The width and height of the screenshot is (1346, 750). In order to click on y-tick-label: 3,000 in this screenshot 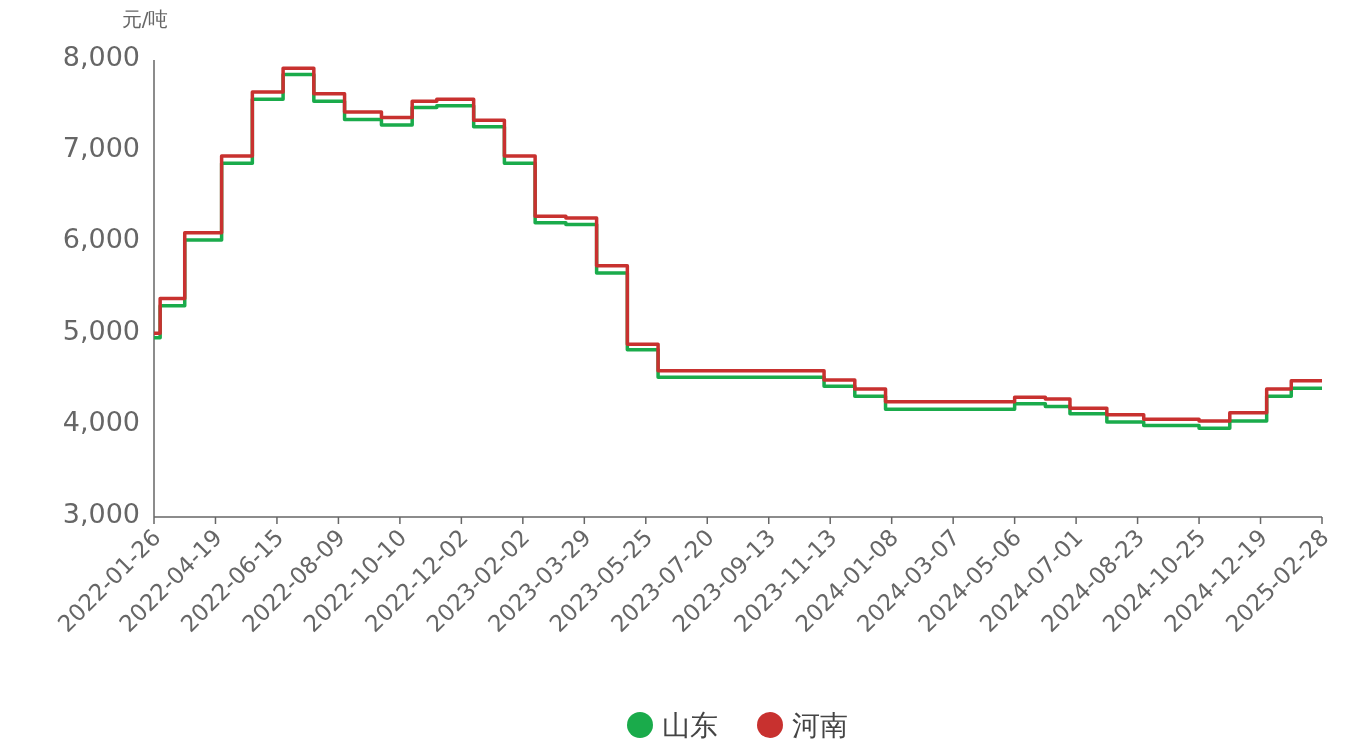, I will do `click(101, 513)`.